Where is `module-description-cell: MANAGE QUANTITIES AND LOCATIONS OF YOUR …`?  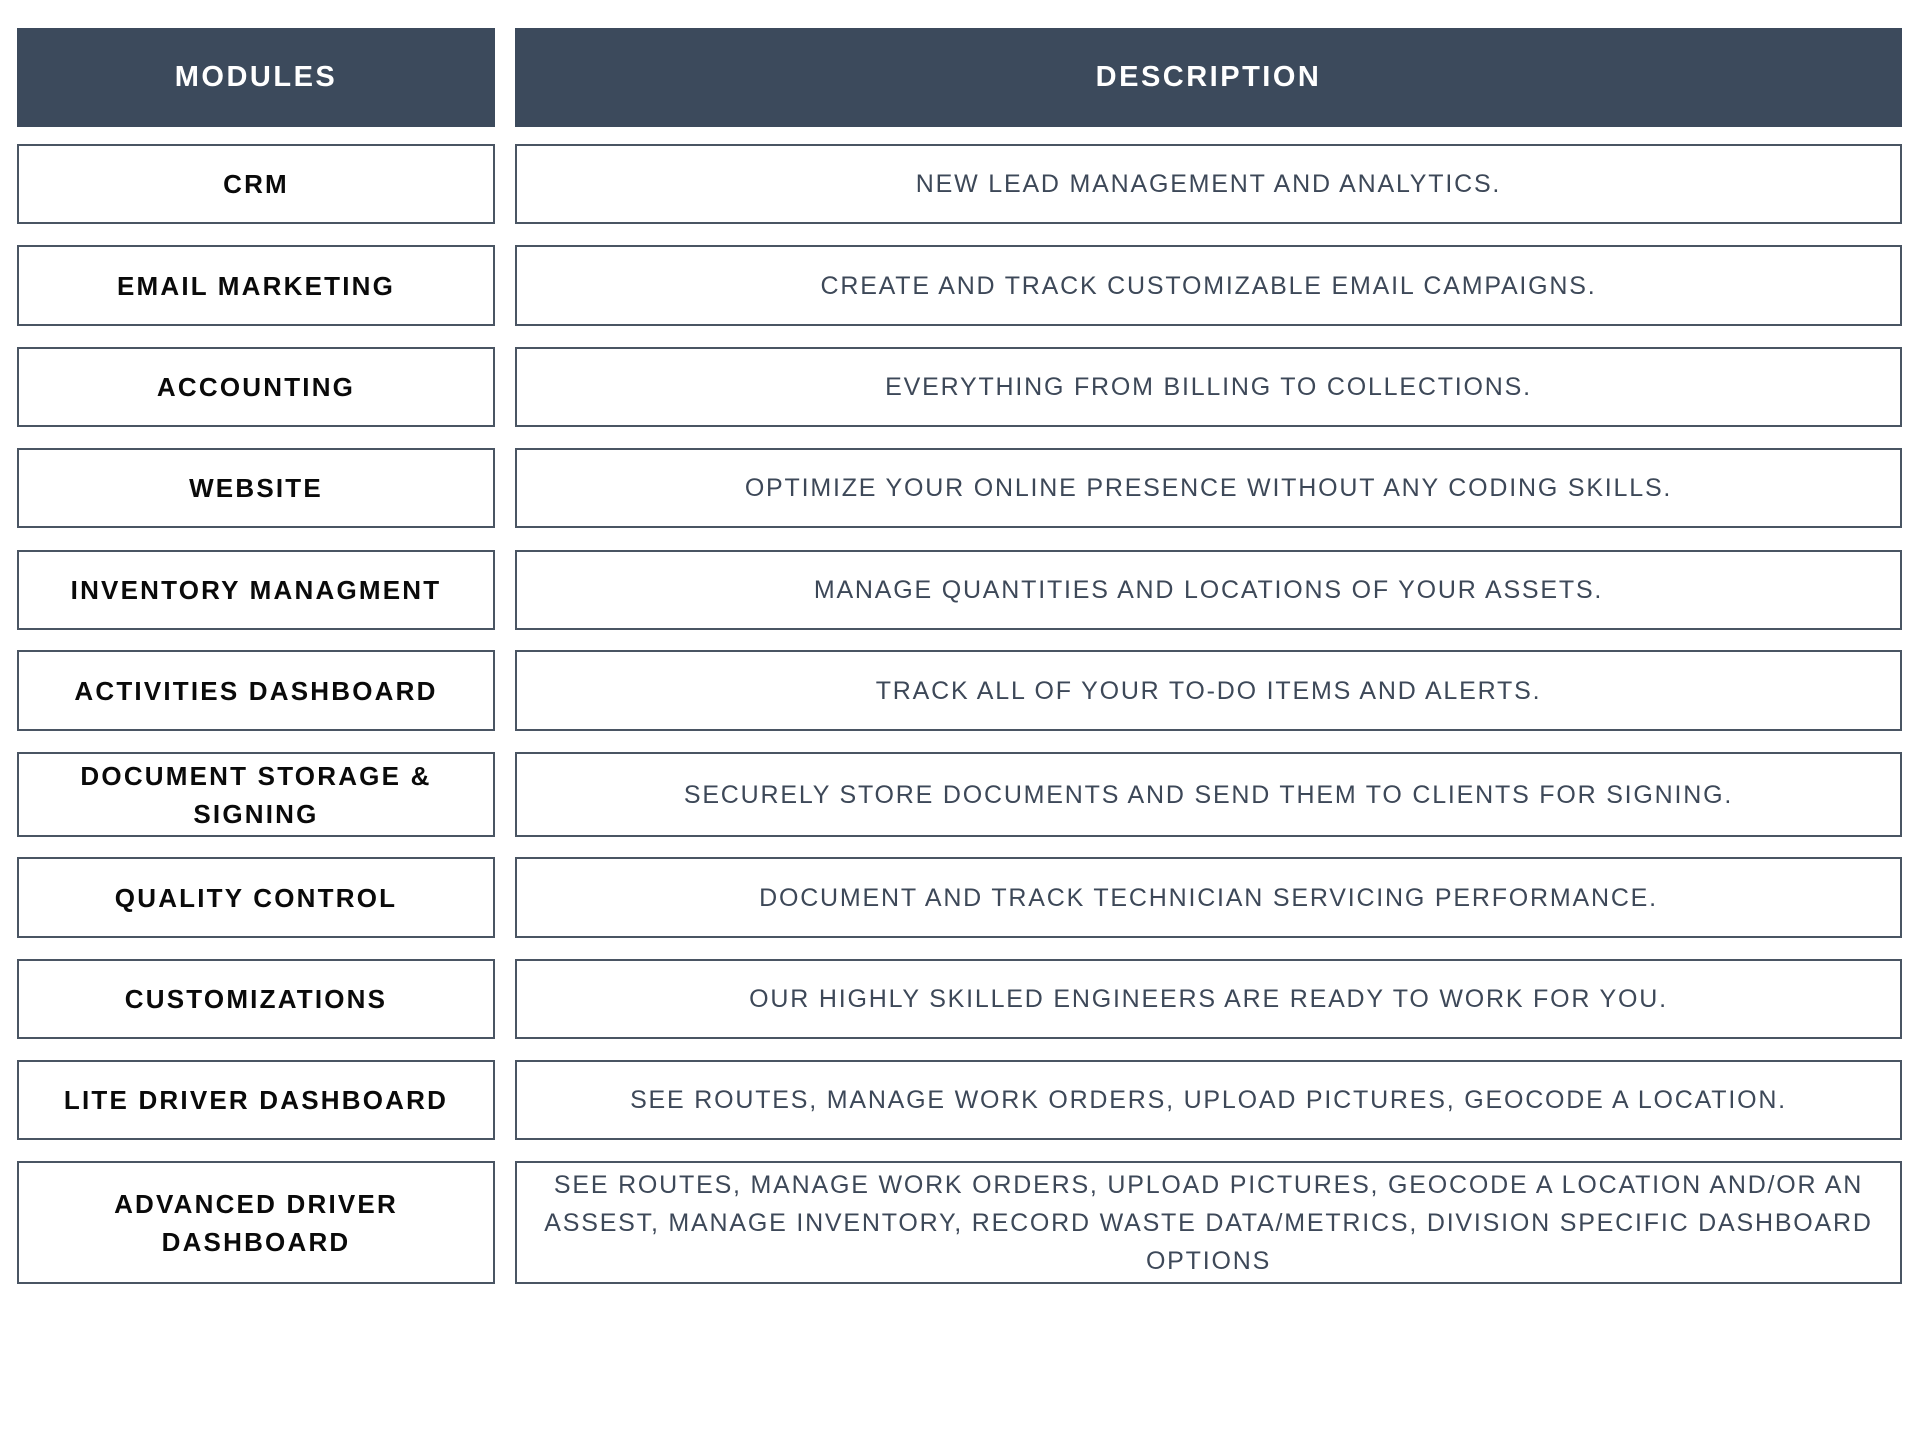 module-description-cell: MANAGE QUANTITIES AND LOCATIONS OF YOUR … is located at coordinates (1208, 590).